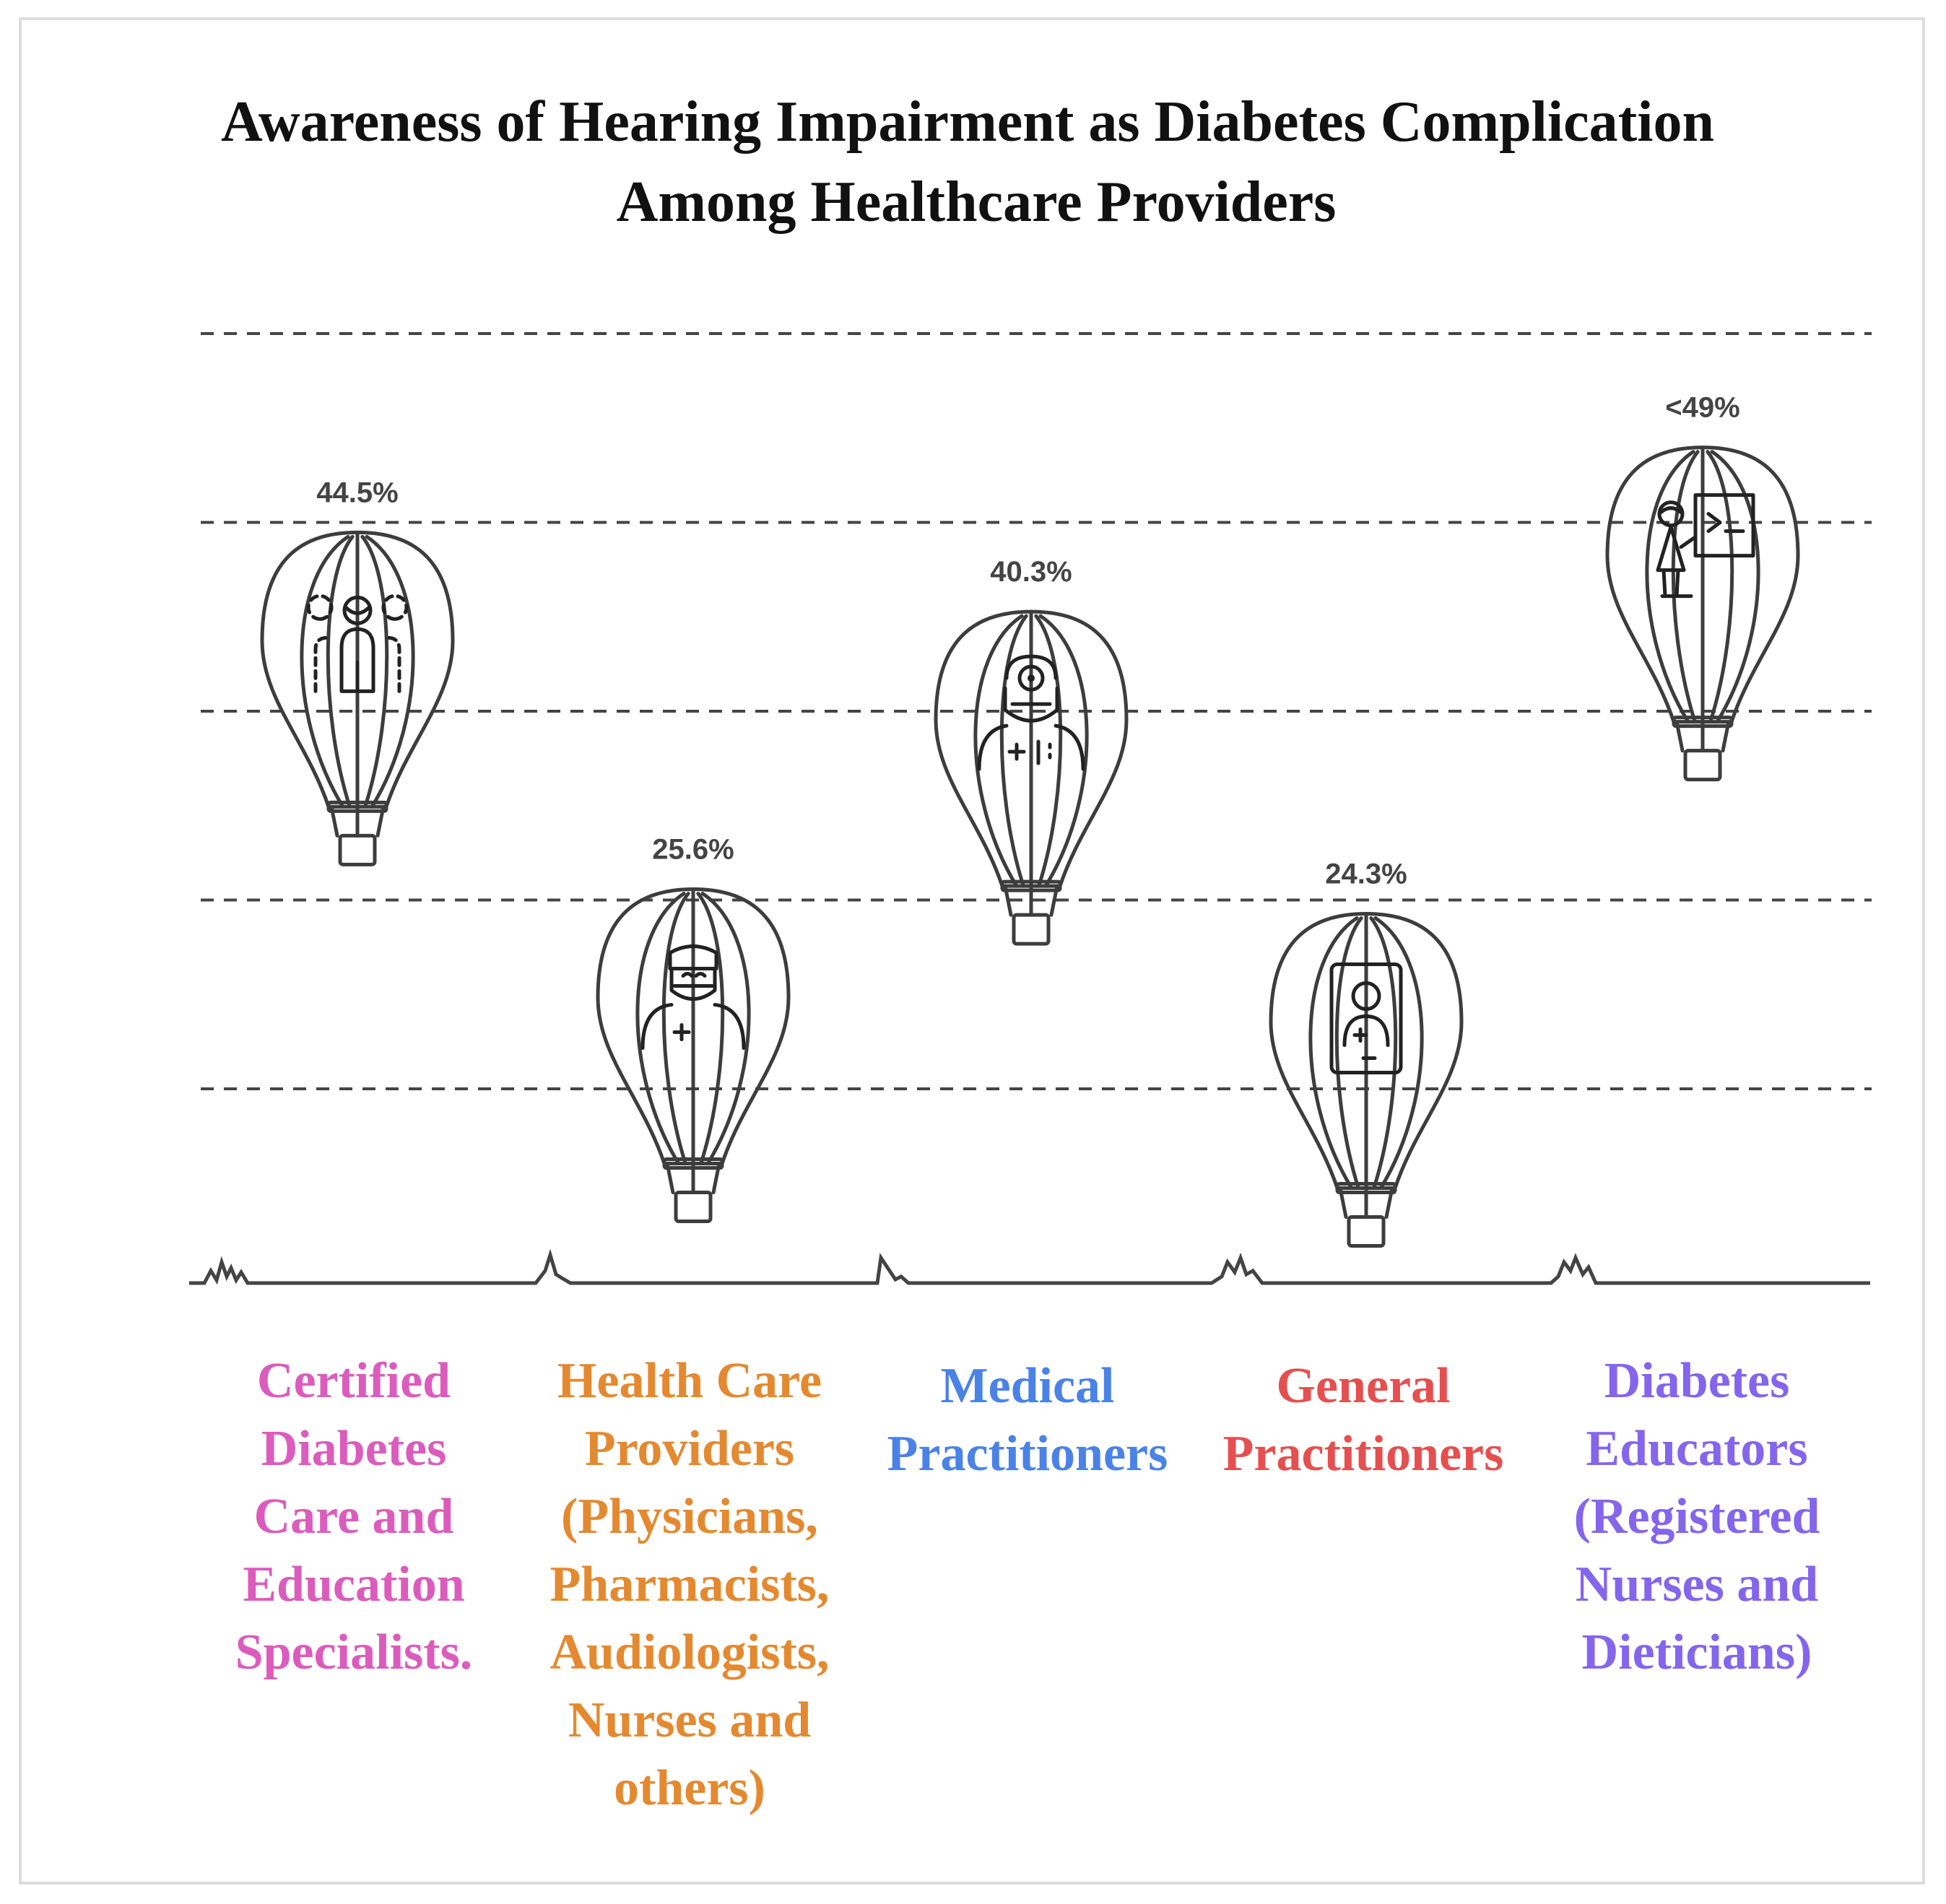  I want to click on category-label-line: Pharmacists,, so click(690, 1585).